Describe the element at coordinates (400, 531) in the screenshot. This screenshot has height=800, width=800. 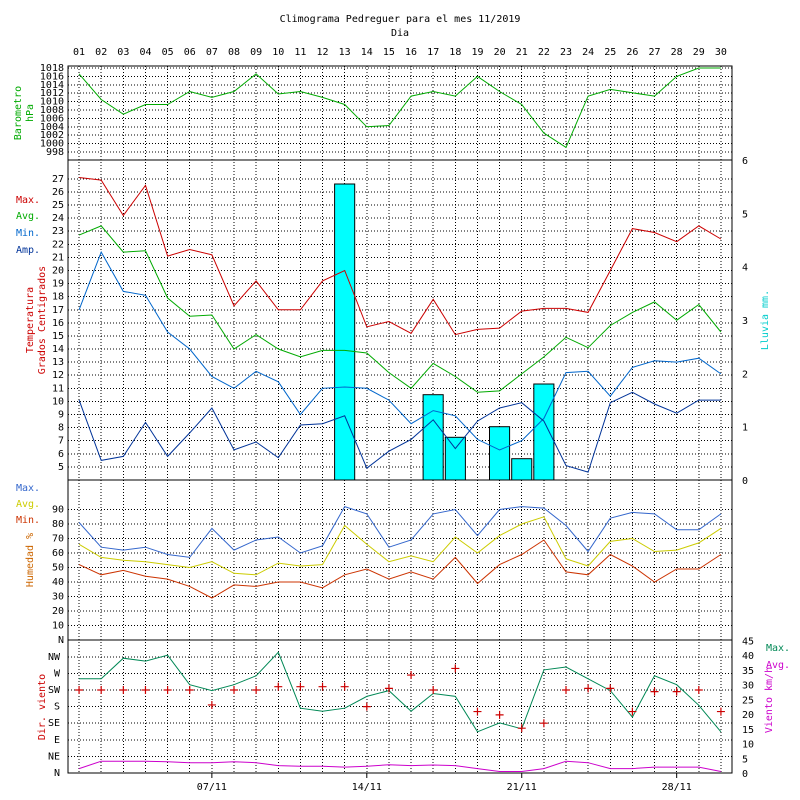
I see `humidity-line-max` at that location.